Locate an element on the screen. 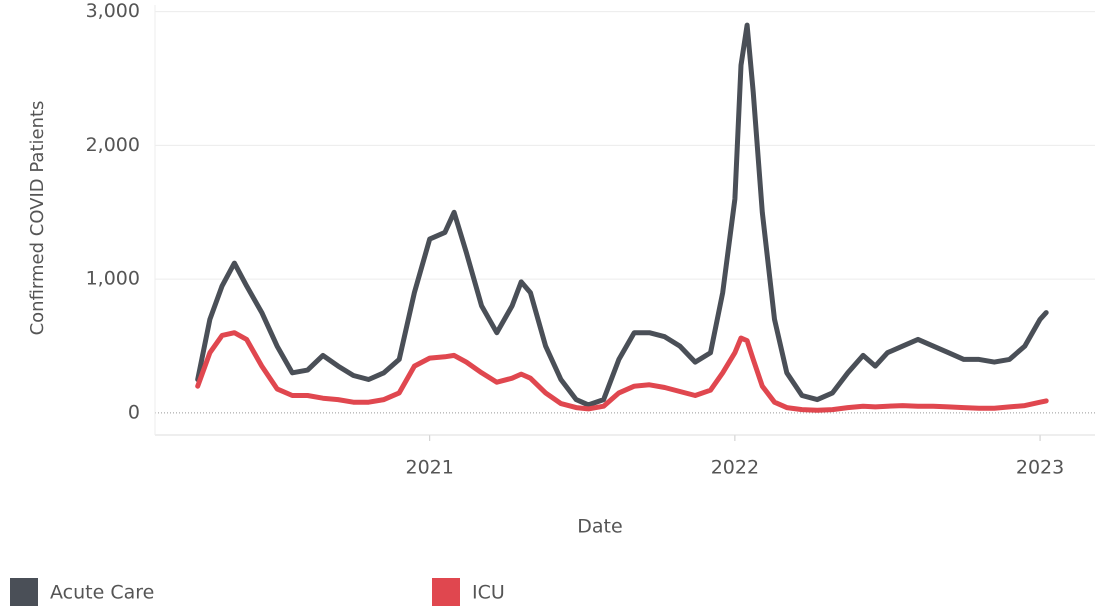 The image size is (1097, 615). y-axis-label: Confirmed COVID Patients is located at coordinates (37, 218).